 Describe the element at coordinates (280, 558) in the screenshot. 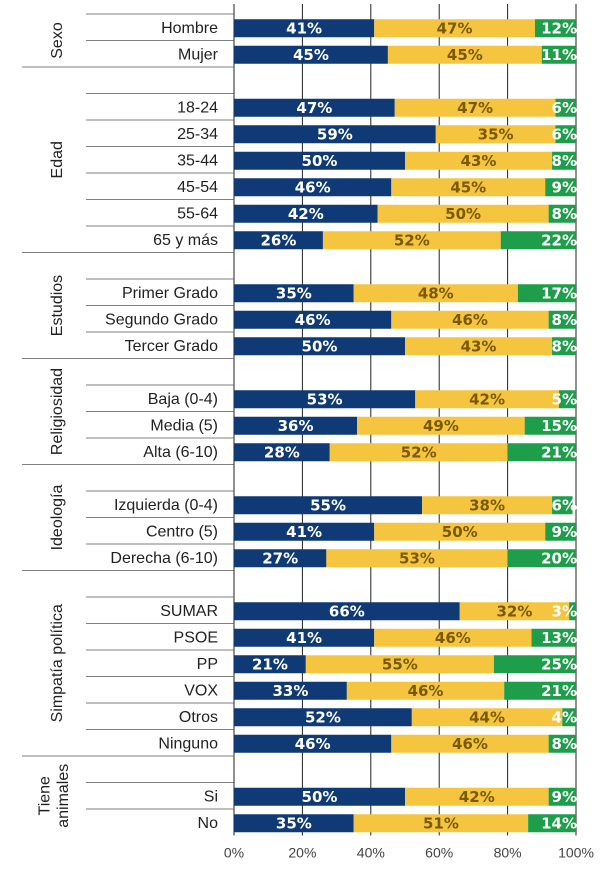

I see `data-label: 27%` at that location.